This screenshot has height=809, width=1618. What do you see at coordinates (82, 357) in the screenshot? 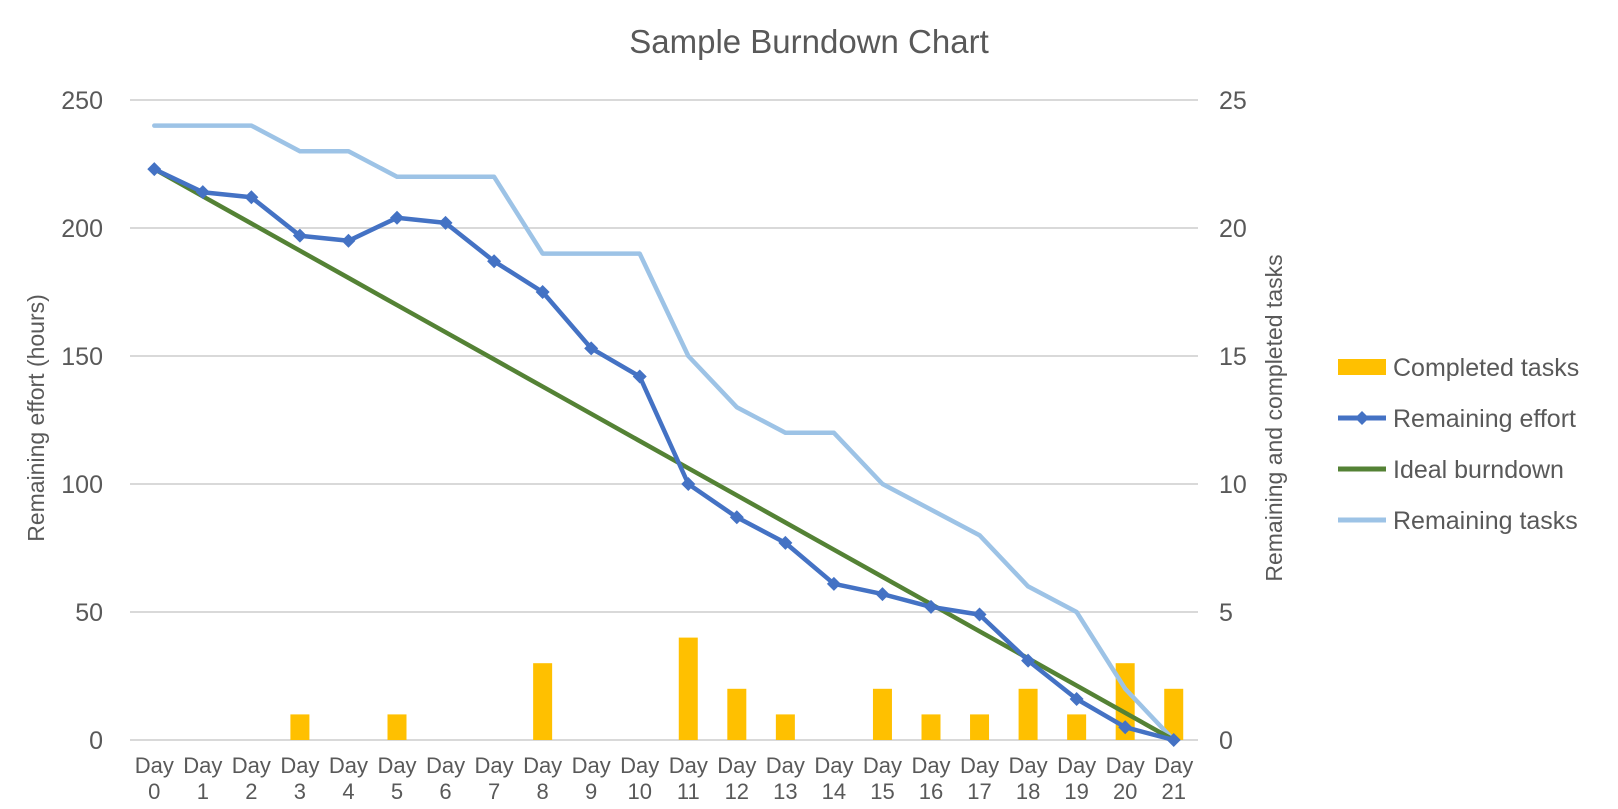
I see `y-left-tick-label: 150` at bounding box center [82, 357].